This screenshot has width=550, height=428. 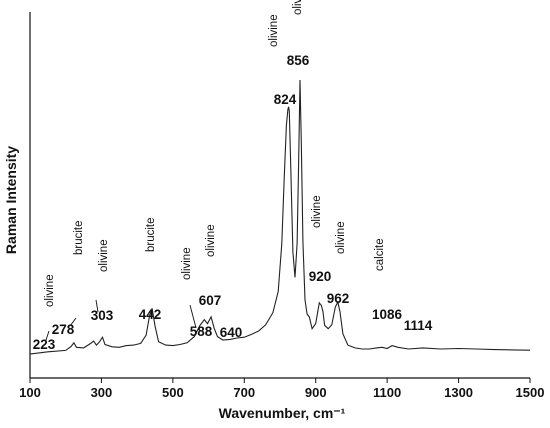 What do you see at coordinates (210, 300) in the screenshot?
I see `peak-wavenumber-label: 607` at bounding box center [210, 300].